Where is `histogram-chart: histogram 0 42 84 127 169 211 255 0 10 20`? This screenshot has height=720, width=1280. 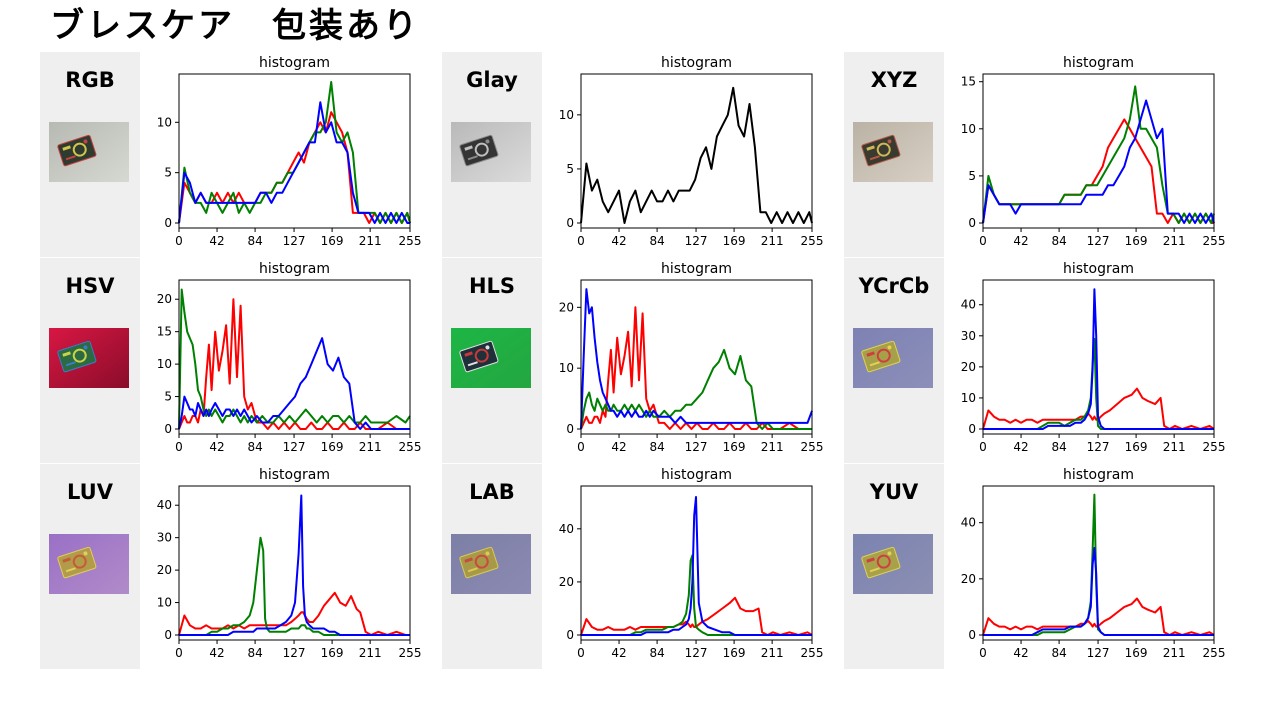 histogram-chart: histogram 0 42 84 127 169 211 255 0 10 20 is located at coordinates (692, 360).